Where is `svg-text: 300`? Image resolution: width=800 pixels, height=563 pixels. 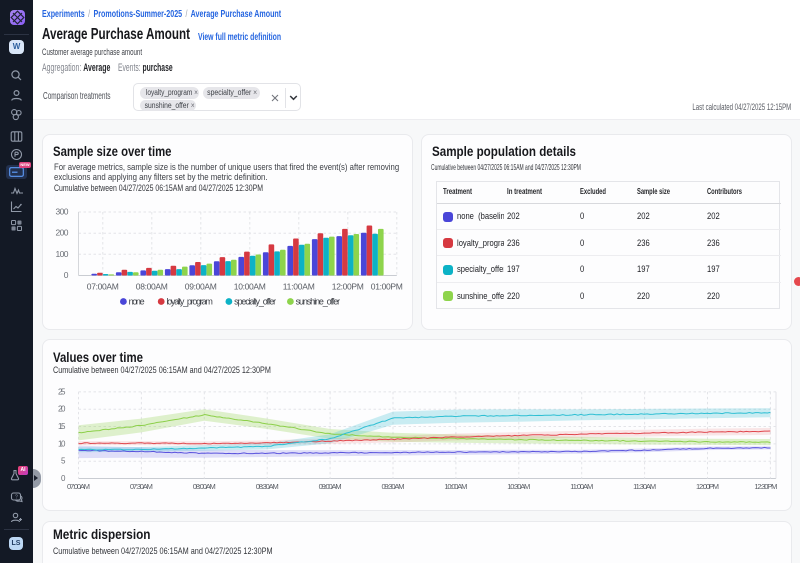
svg-text: 300 is located at coordinates (62, 212).